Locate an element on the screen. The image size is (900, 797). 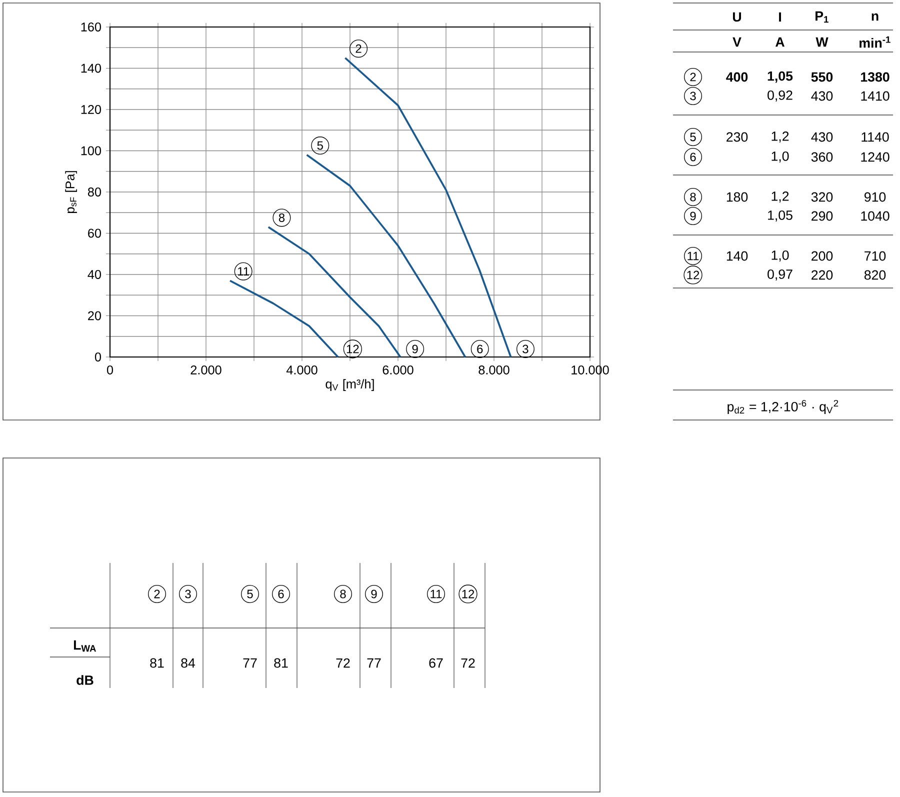
text: 320 is located at coordinates (822, 197).